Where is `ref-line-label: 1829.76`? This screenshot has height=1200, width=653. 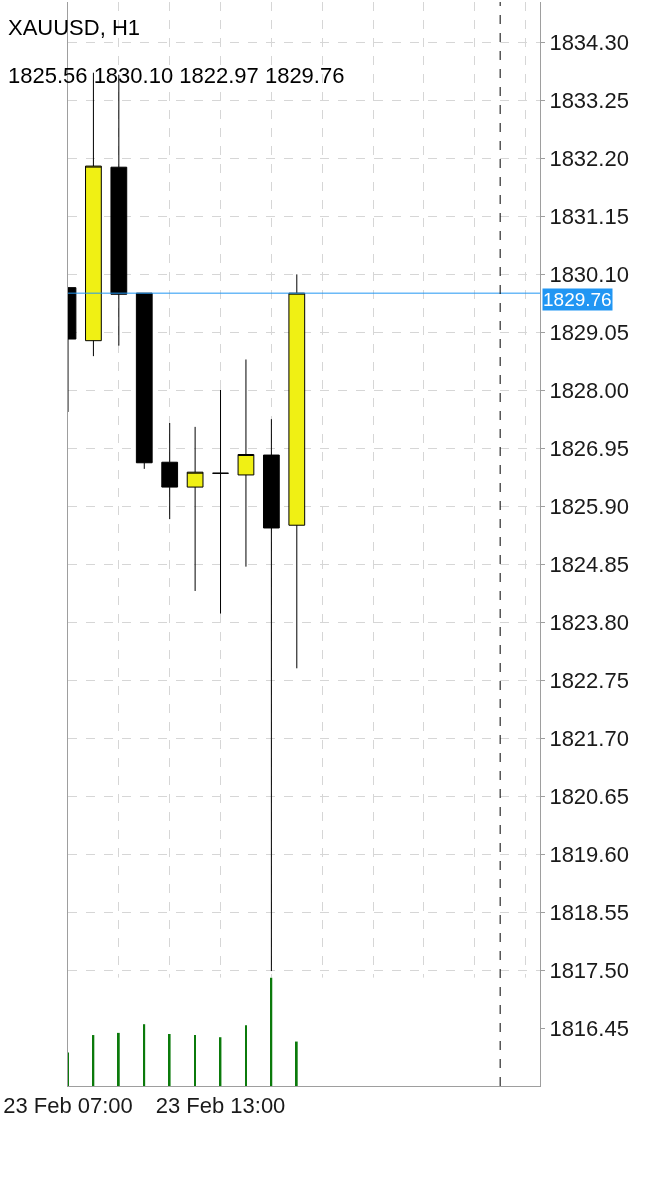
ref-line-label: 1829.76 is located at coordinates (577, 299).